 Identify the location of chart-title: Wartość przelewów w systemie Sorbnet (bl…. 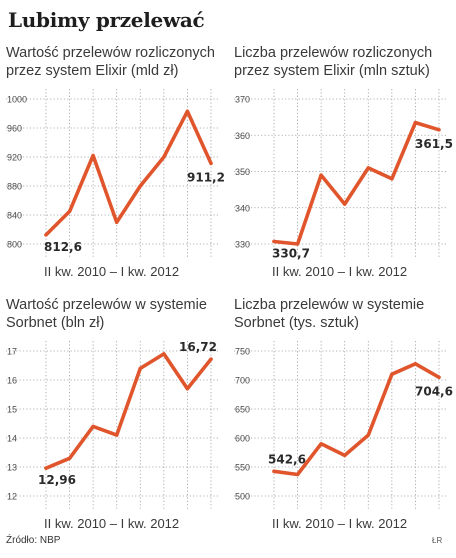
(116, 314).